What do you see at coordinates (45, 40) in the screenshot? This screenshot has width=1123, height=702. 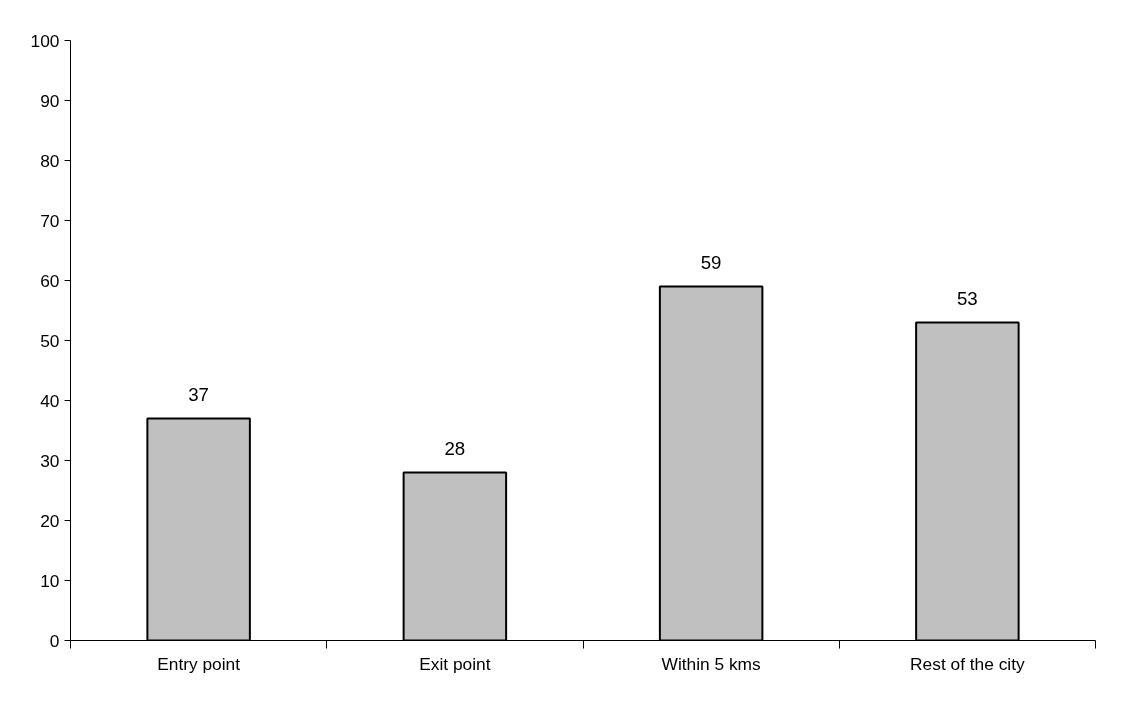 I see `y-tick-label: 100` at bounding box center [45, 40].